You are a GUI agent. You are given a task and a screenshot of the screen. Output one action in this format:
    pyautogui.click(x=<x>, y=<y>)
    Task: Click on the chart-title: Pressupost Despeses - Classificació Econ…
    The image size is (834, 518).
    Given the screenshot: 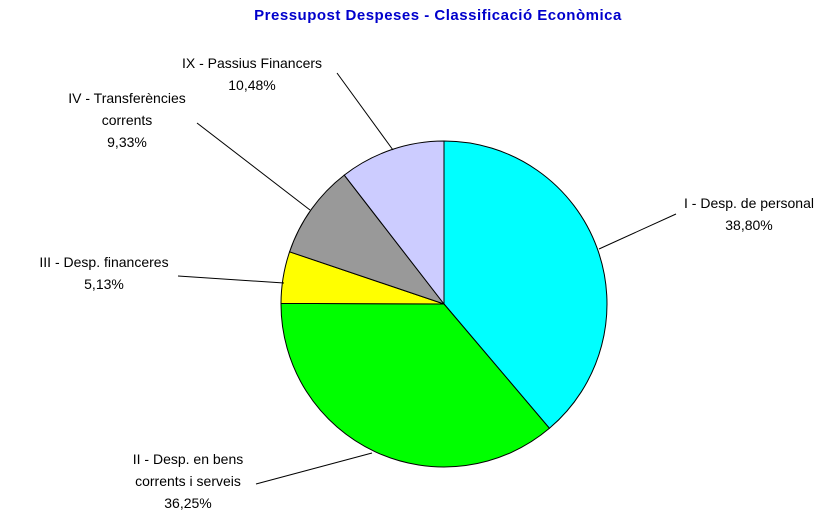 What is the action you would take?
    pyautogui.click(x=438, y=15)
    